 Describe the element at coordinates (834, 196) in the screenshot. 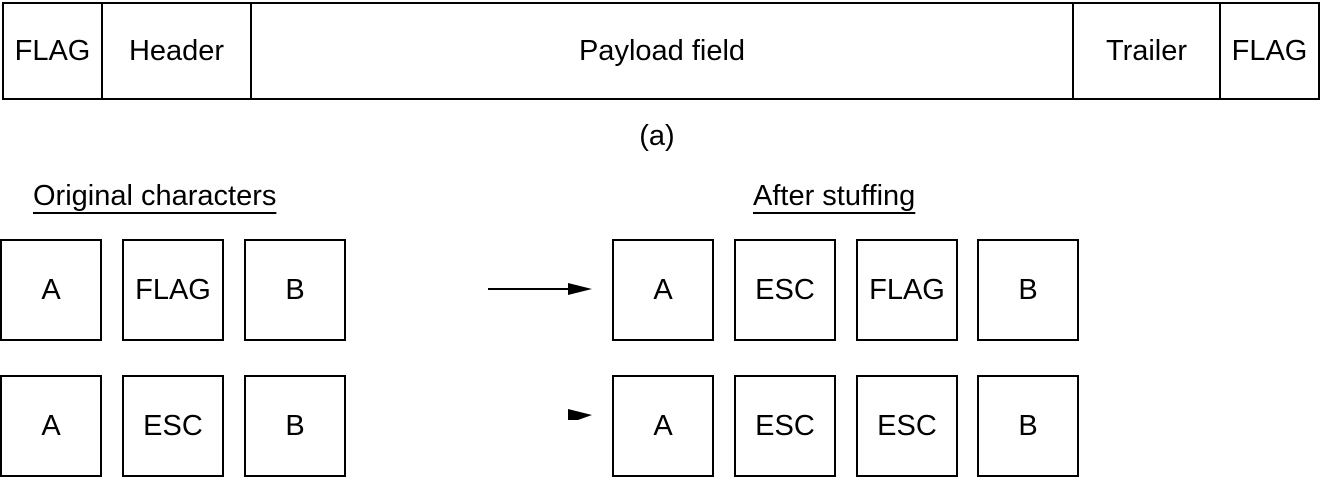

I see `after-stuffing-title: After stuffing` at that location.